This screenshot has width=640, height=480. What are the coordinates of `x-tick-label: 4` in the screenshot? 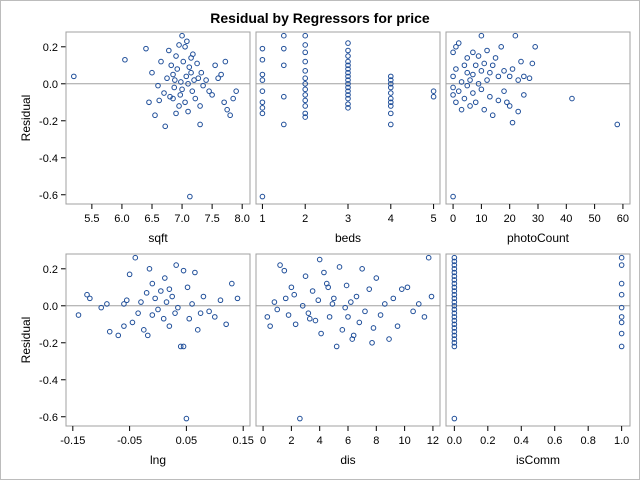 It's located at (391, 219).